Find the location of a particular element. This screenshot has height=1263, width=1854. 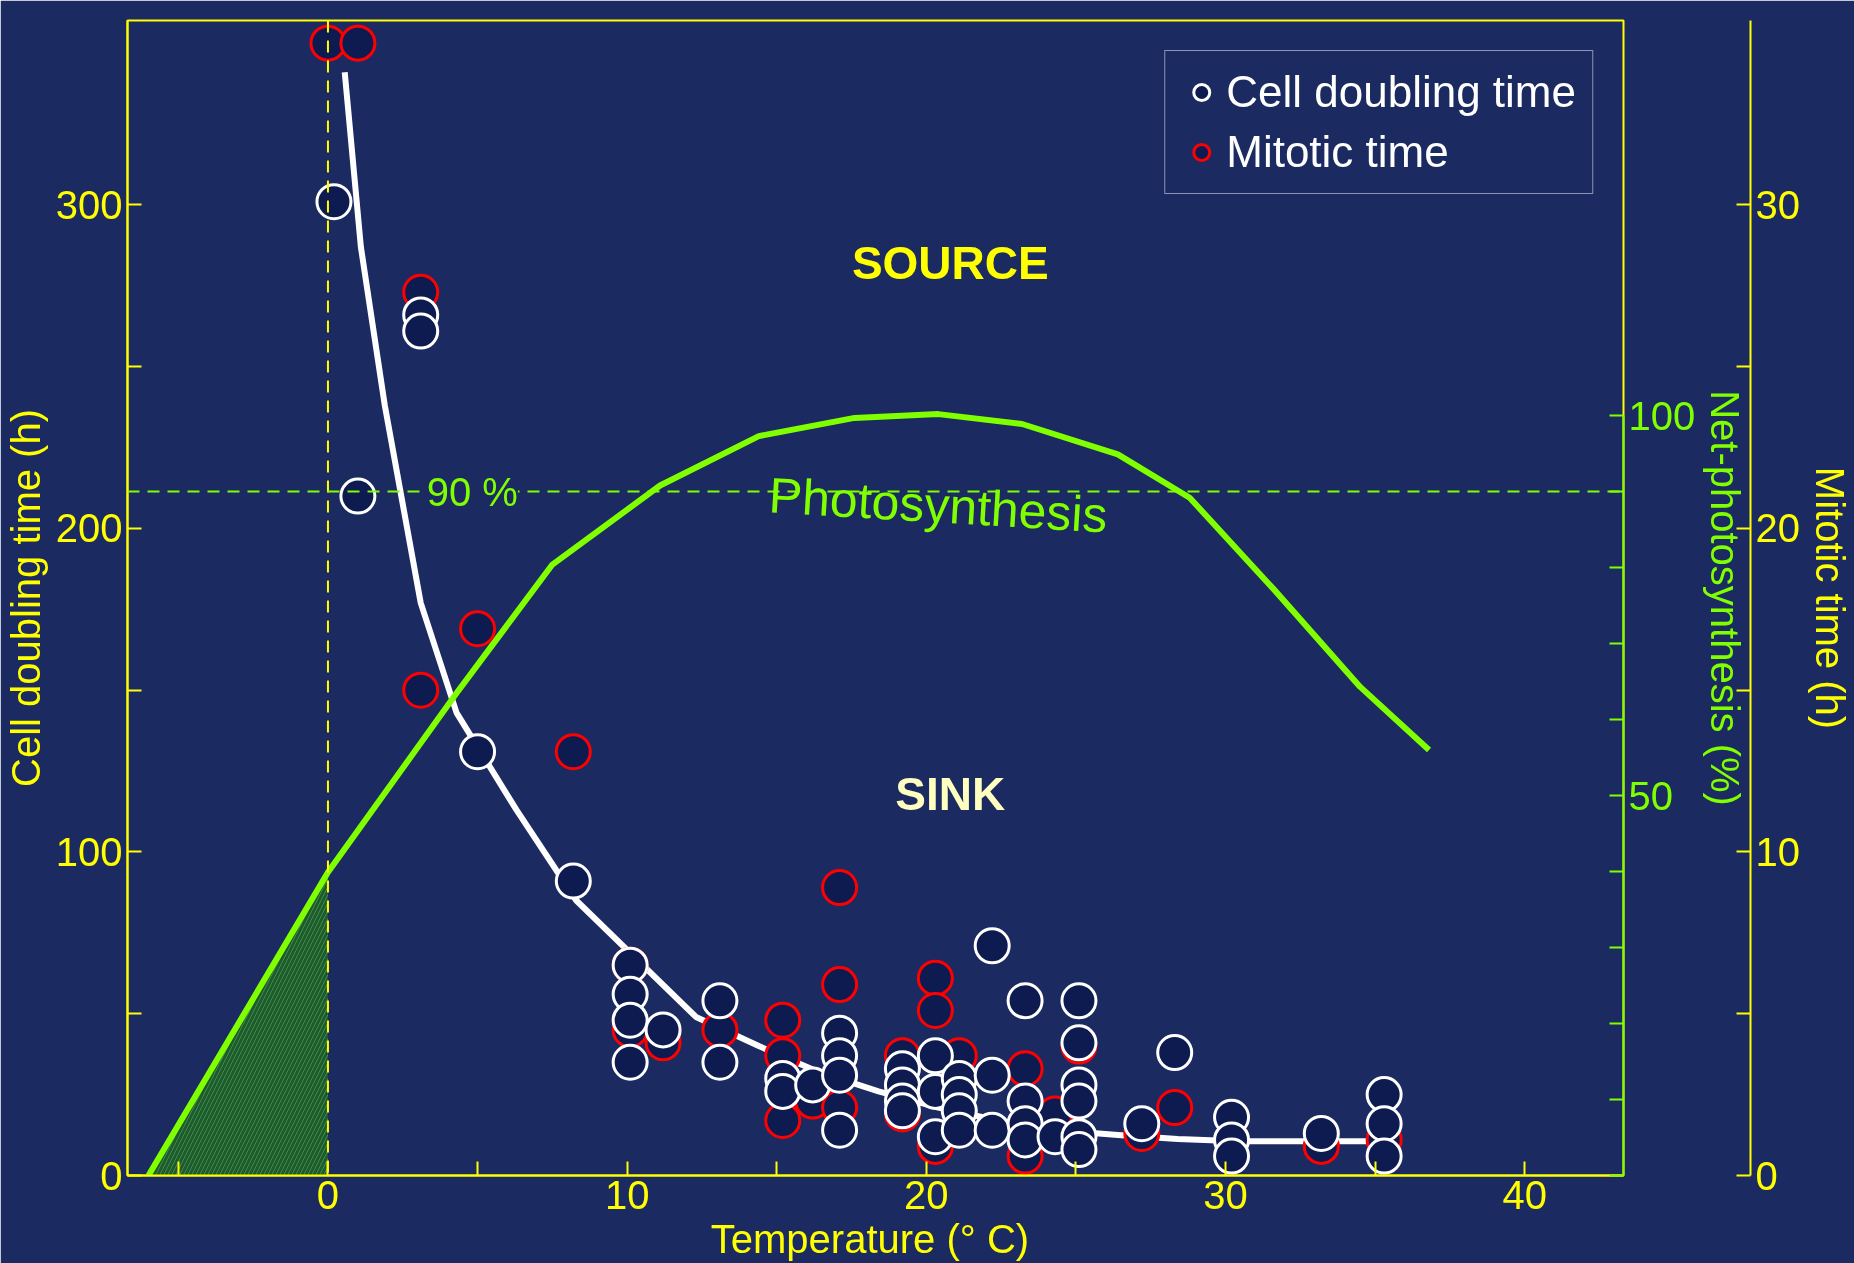

x-tick-label: 20 is located at coordinates (926, 1194).